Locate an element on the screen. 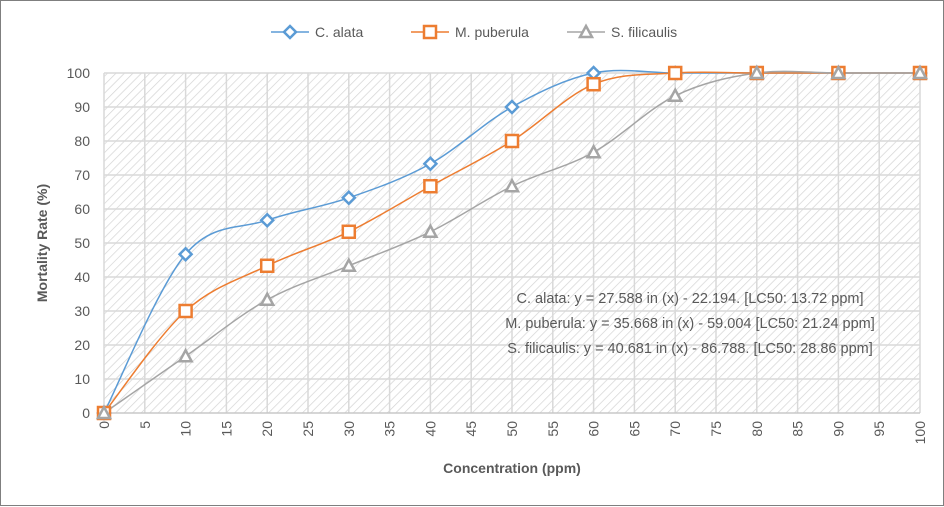  y-tick-label: 100 is located at coordinates (79, 73).